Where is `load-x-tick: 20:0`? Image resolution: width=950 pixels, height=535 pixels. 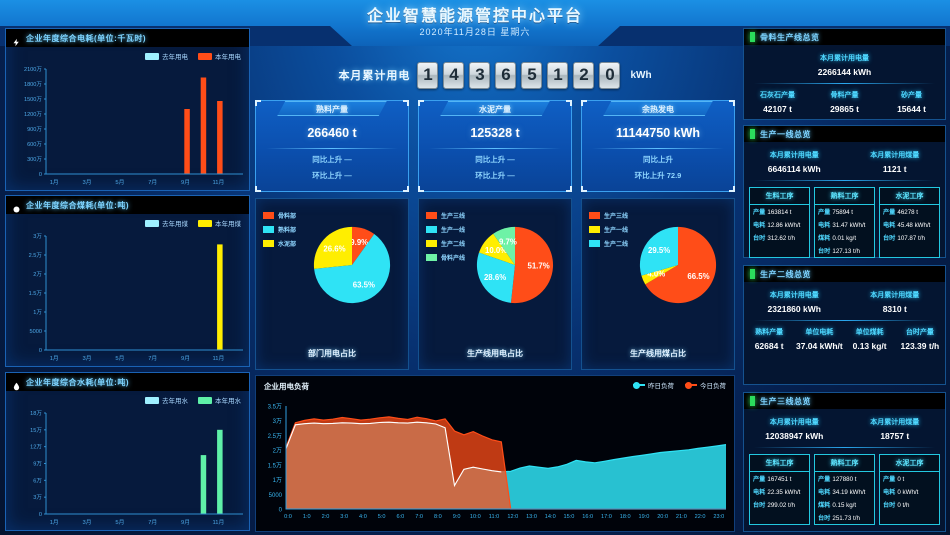 load-x-tick: 20:0 is located at coordinates (662, 517).